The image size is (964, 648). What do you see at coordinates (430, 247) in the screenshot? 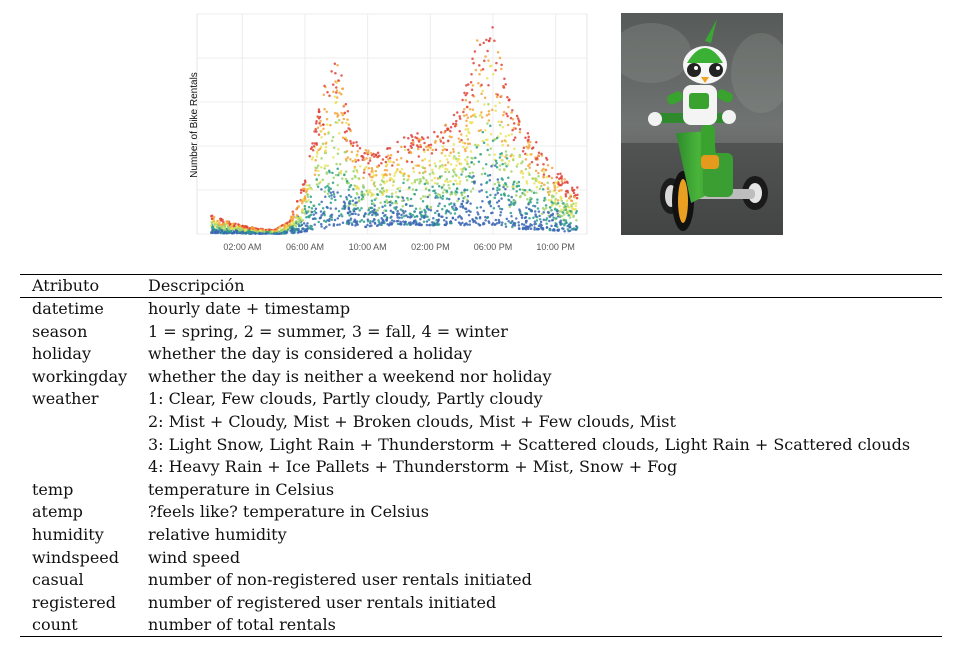
I see `x-tick-label: 02:00 PM` at bounding box center [430, 247].